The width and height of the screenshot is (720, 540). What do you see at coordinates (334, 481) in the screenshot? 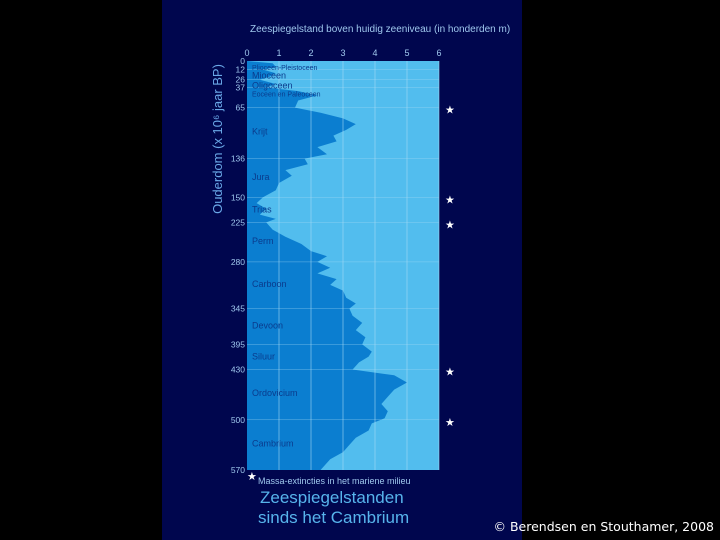
I see `footnote: Massa-extincties in het mariene milieu` at bounding box center [334, 481].